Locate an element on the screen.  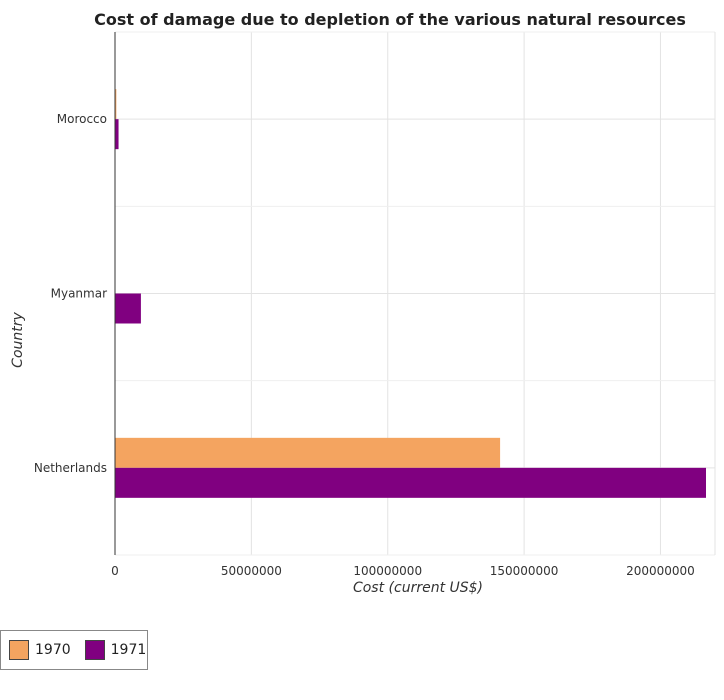
y-tick-label: Myanmar is located at coordinates (79, 294).